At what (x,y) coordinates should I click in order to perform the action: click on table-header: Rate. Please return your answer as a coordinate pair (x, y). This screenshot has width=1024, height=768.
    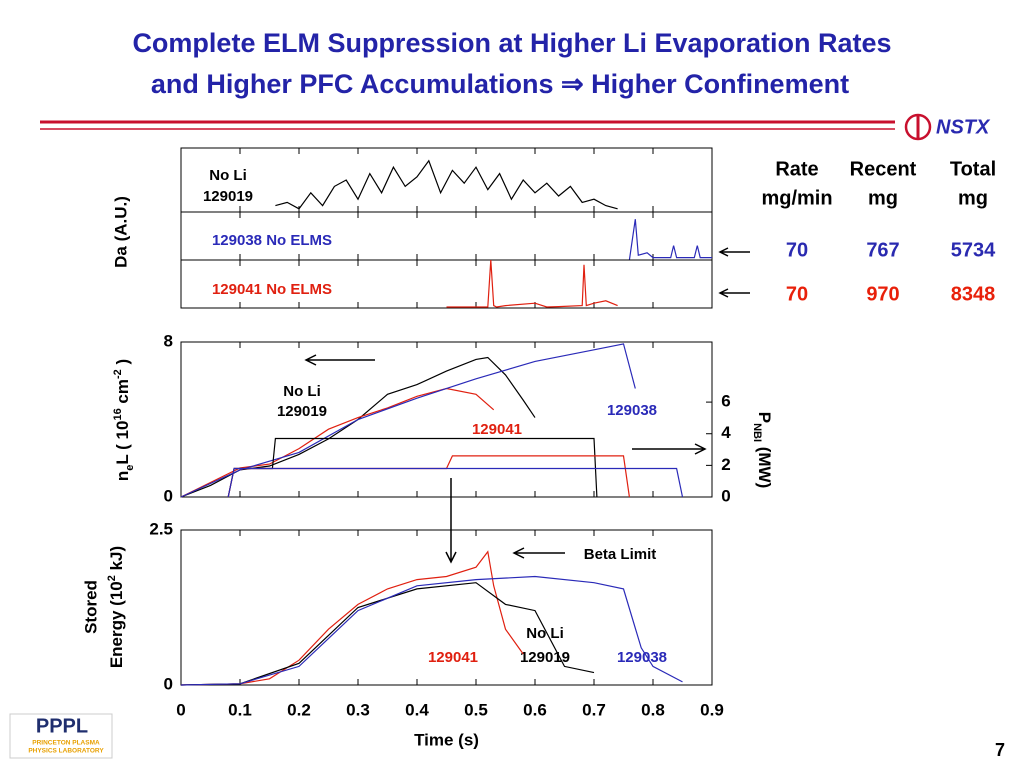
    Looking at the image, I should click on (796, 169).